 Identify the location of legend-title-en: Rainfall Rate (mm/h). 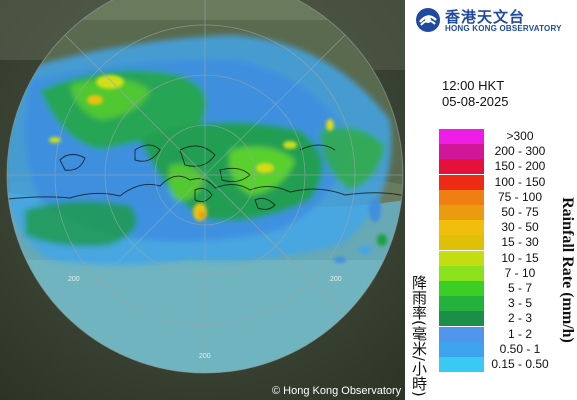
(567, 270).